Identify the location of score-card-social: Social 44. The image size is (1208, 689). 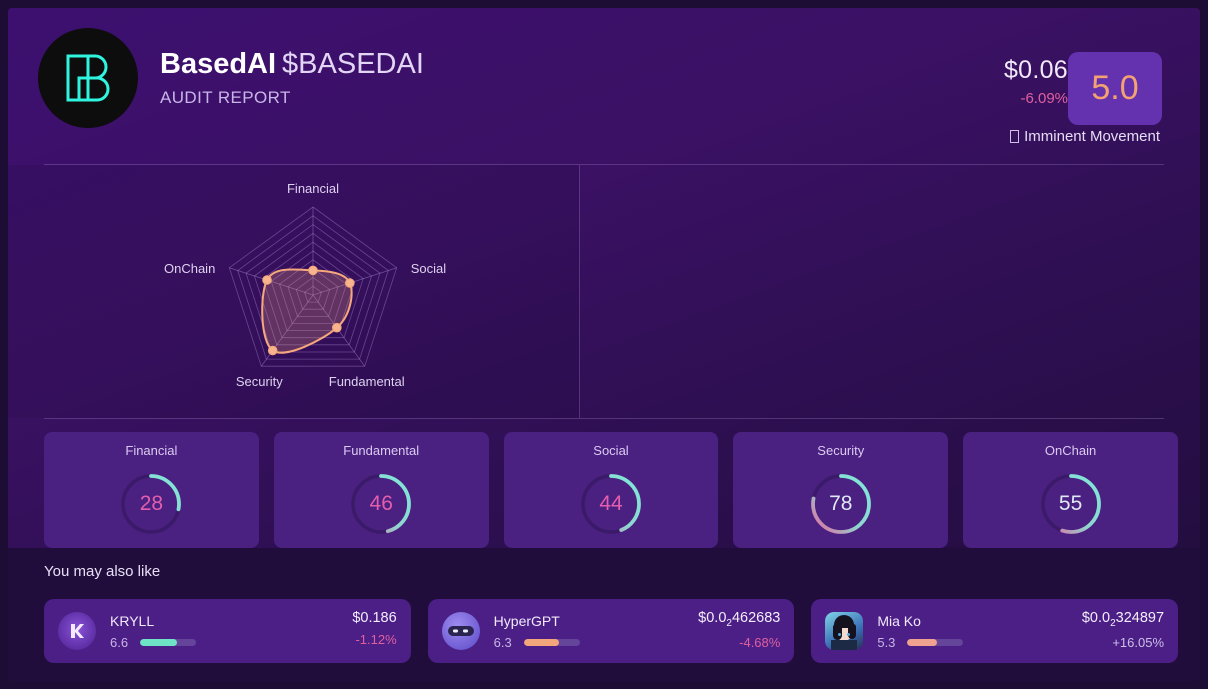
(611, 490).